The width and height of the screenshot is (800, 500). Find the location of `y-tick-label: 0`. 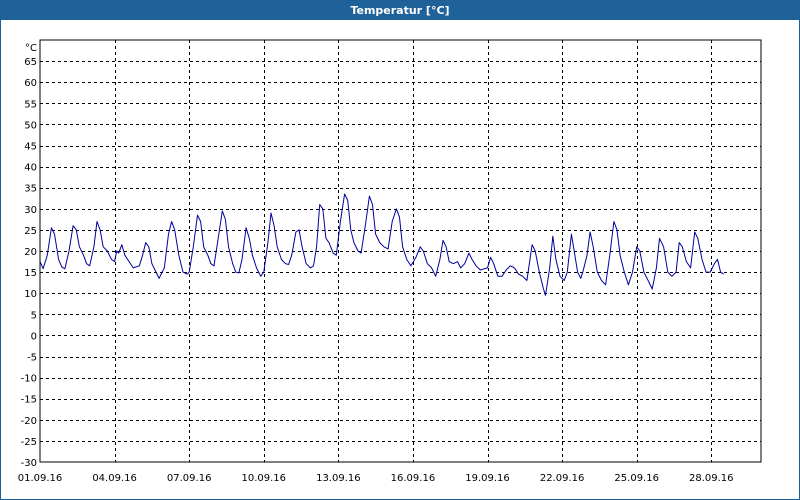

y-tick-label: 0 is located at coordinates (34, 336).